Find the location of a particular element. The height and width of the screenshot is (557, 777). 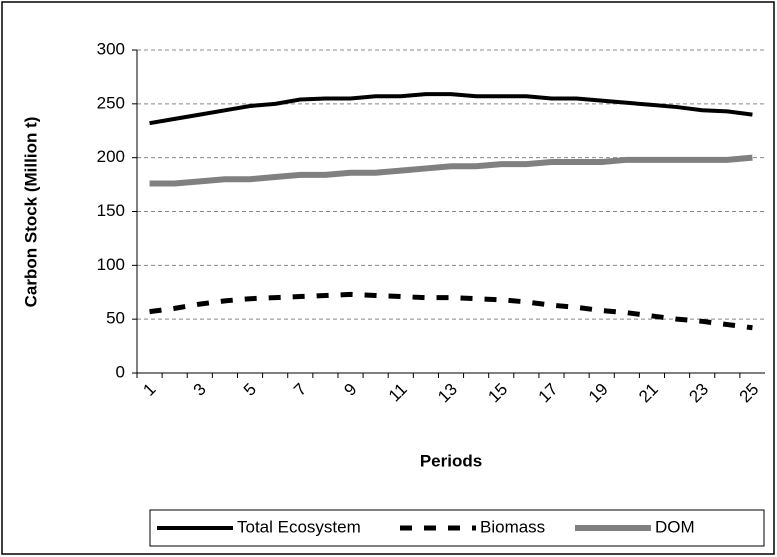

y-tick-label: 250 is located at coordinates (111, 102).